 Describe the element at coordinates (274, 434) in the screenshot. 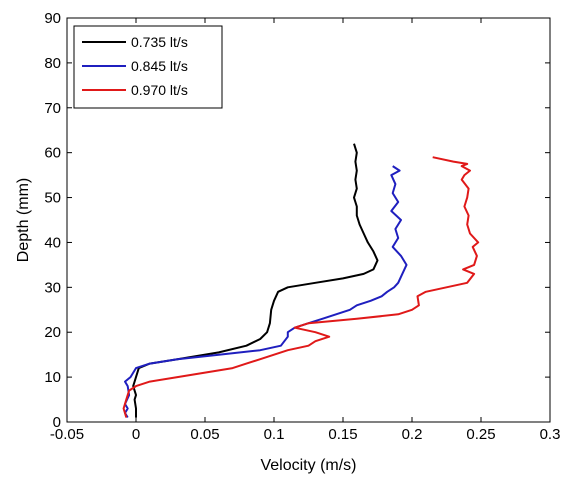

I see `x-tick-label: 0.1` at that location.